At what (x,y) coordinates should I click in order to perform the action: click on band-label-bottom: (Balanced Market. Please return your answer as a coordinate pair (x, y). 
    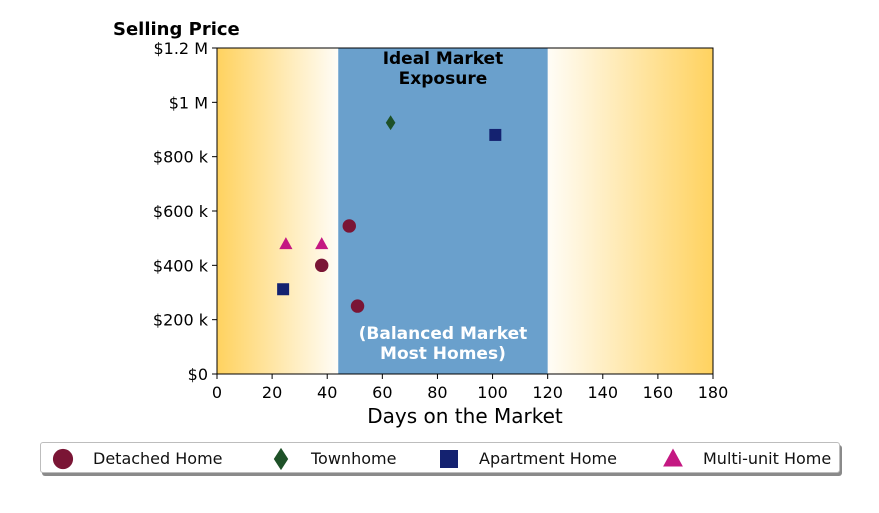
    Looking at the image, I should click on (443, 334).